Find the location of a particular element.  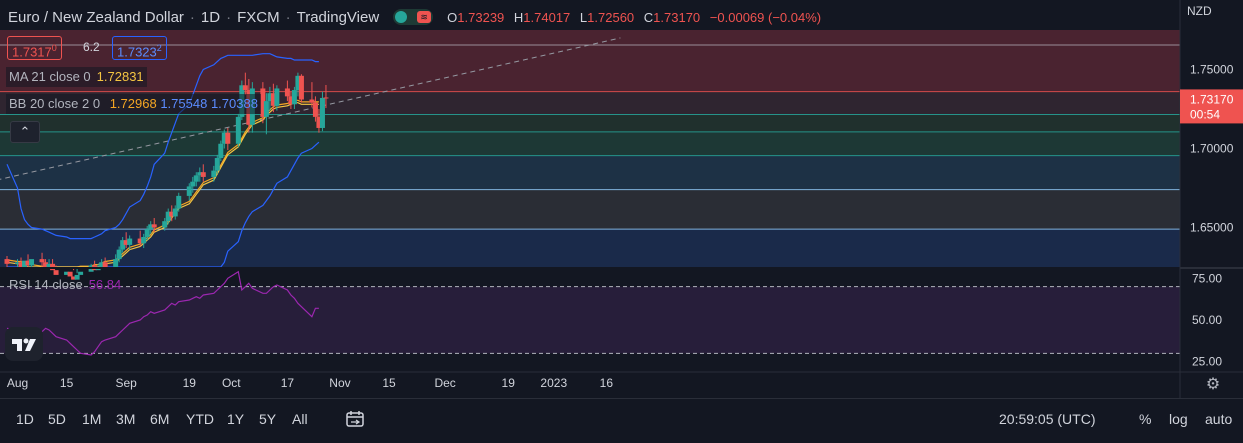

range-button-5d: 5D is located at coordinates (57, 419).